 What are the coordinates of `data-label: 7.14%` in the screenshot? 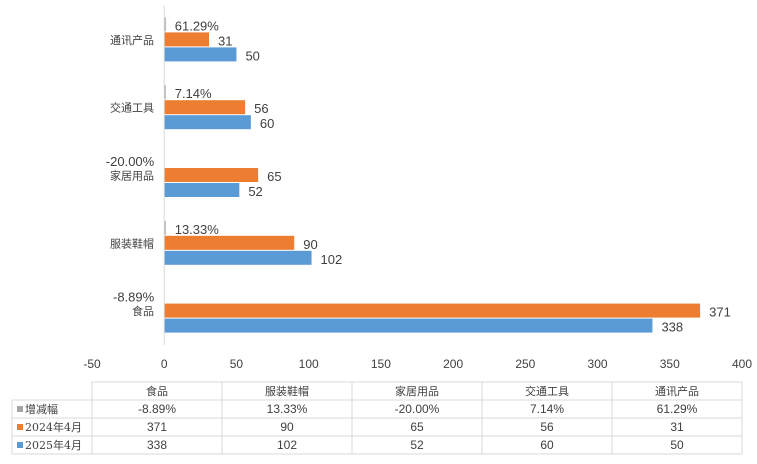 It's located at (193, 93).